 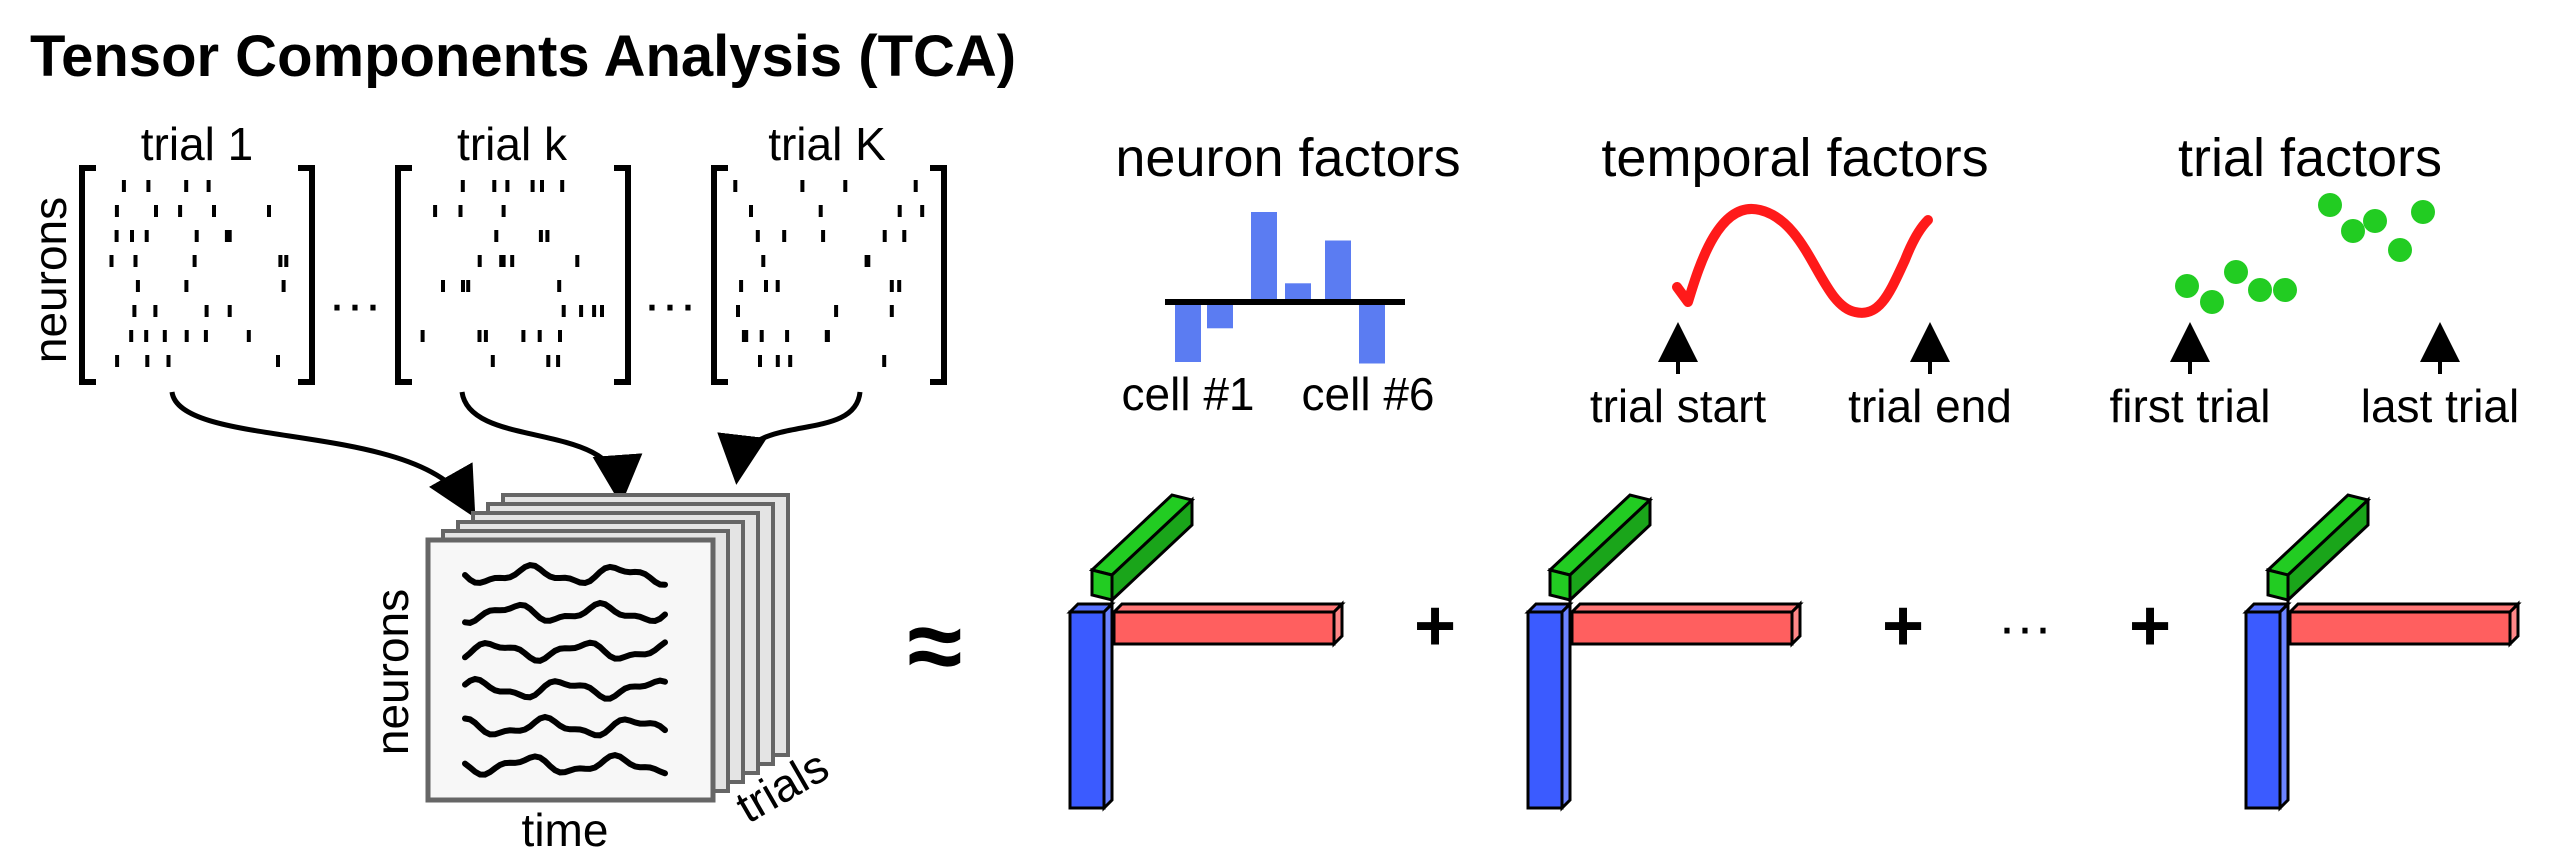 I want to click on trial-label-1: trial 1, so click(x=197, y=144).